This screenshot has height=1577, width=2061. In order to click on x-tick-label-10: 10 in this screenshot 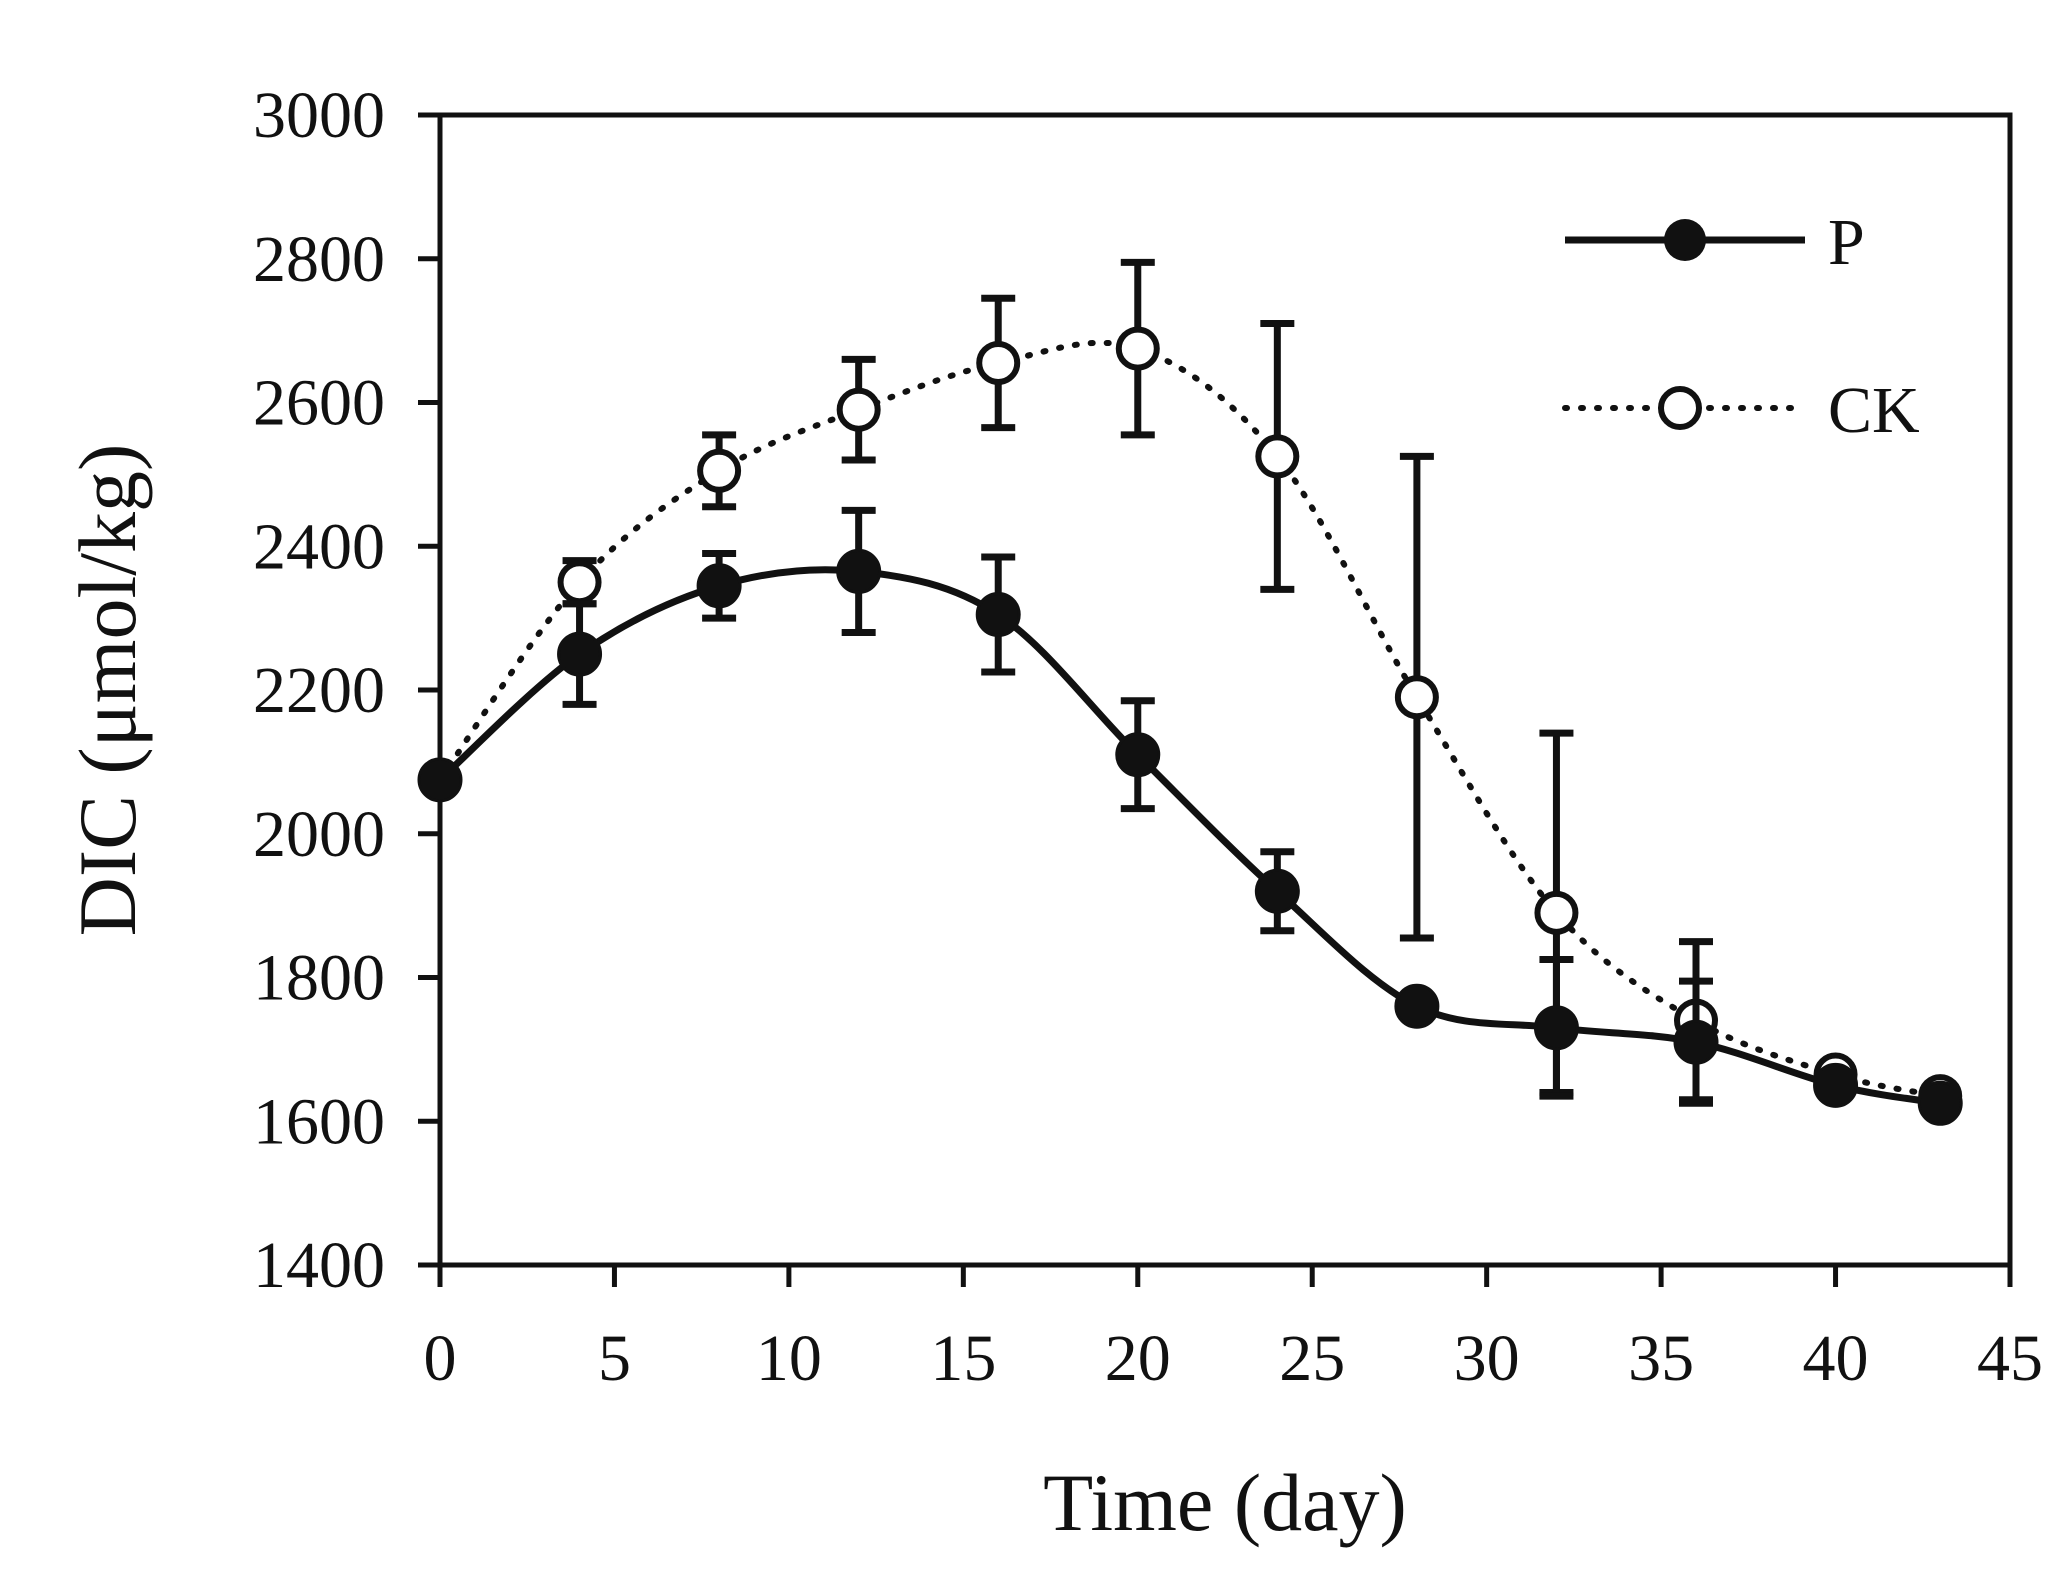, I will do `click(789, 1358)`.